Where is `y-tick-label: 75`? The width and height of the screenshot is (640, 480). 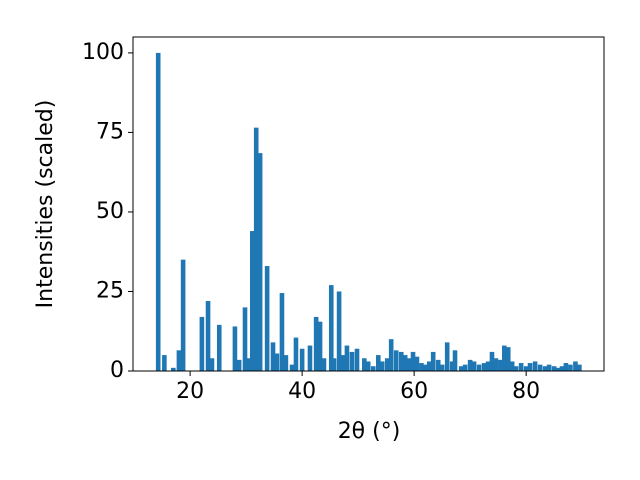
y-tick-label: 75 is located at coordinates (110, 131).